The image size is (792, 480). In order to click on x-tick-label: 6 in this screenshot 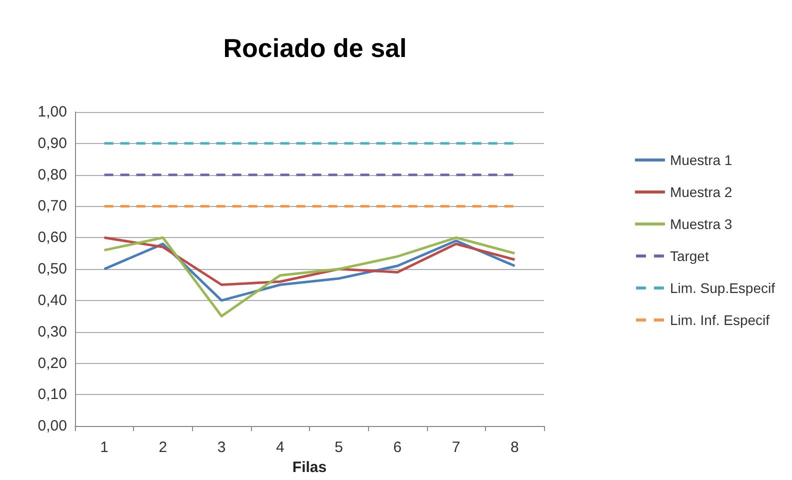, I will do `click(397, 447)`.